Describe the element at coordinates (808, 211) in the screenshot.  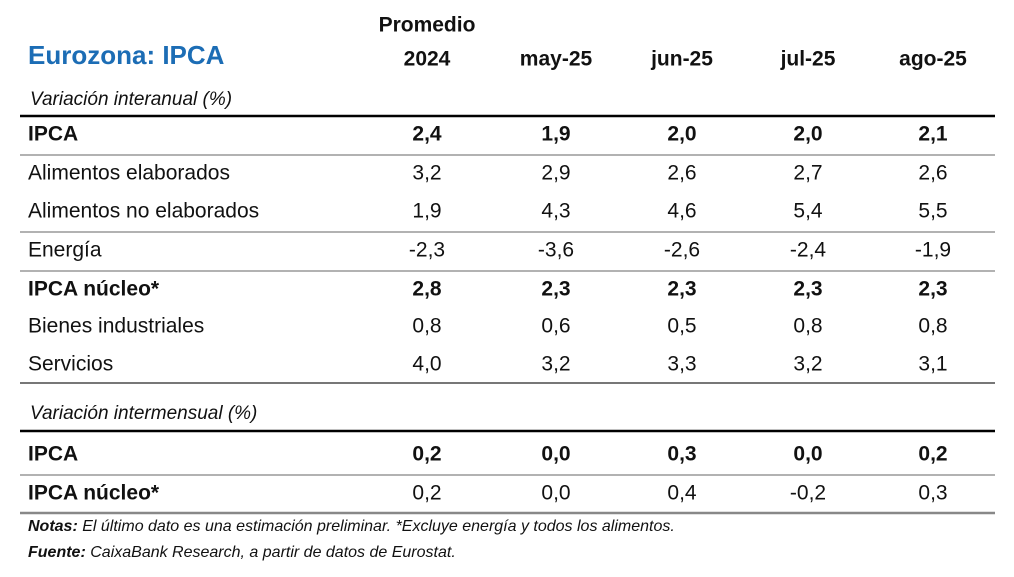
I see `cell: 5,4` at that location.